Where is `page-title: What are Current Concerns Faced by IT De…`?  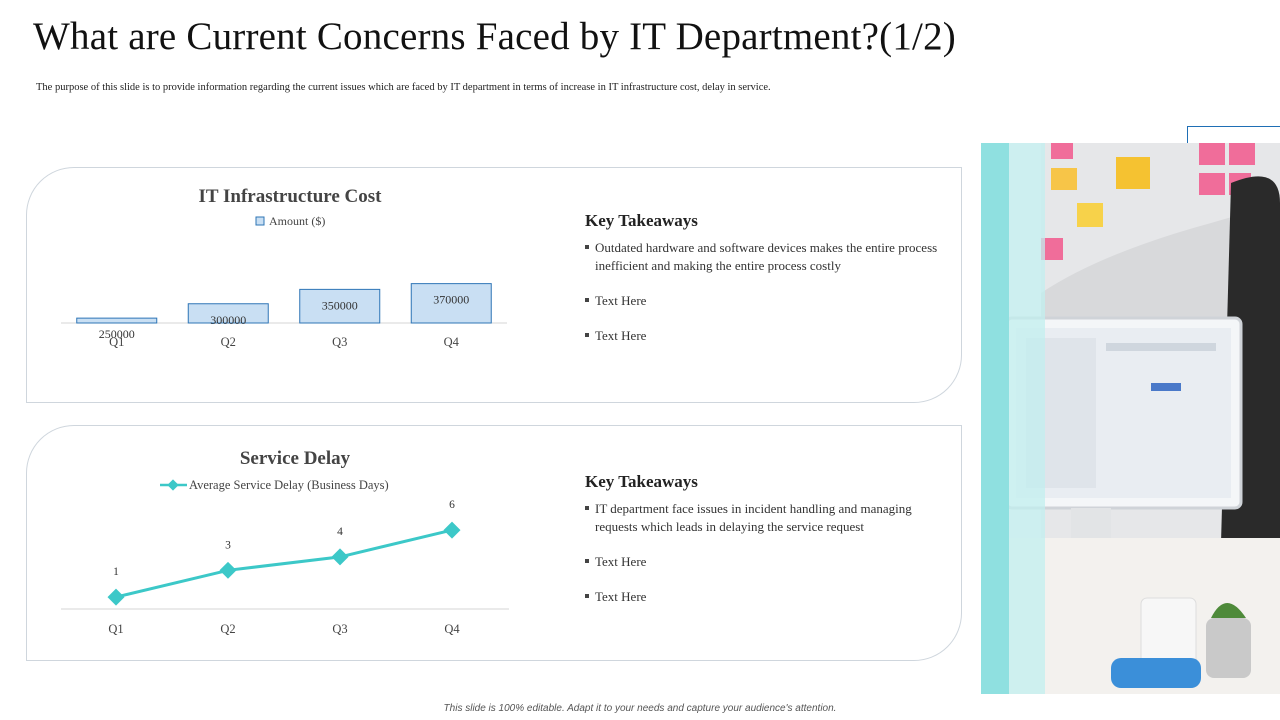
page-title: What are Current Concerns Faced by IT De… is located at coordinates (494, 36).